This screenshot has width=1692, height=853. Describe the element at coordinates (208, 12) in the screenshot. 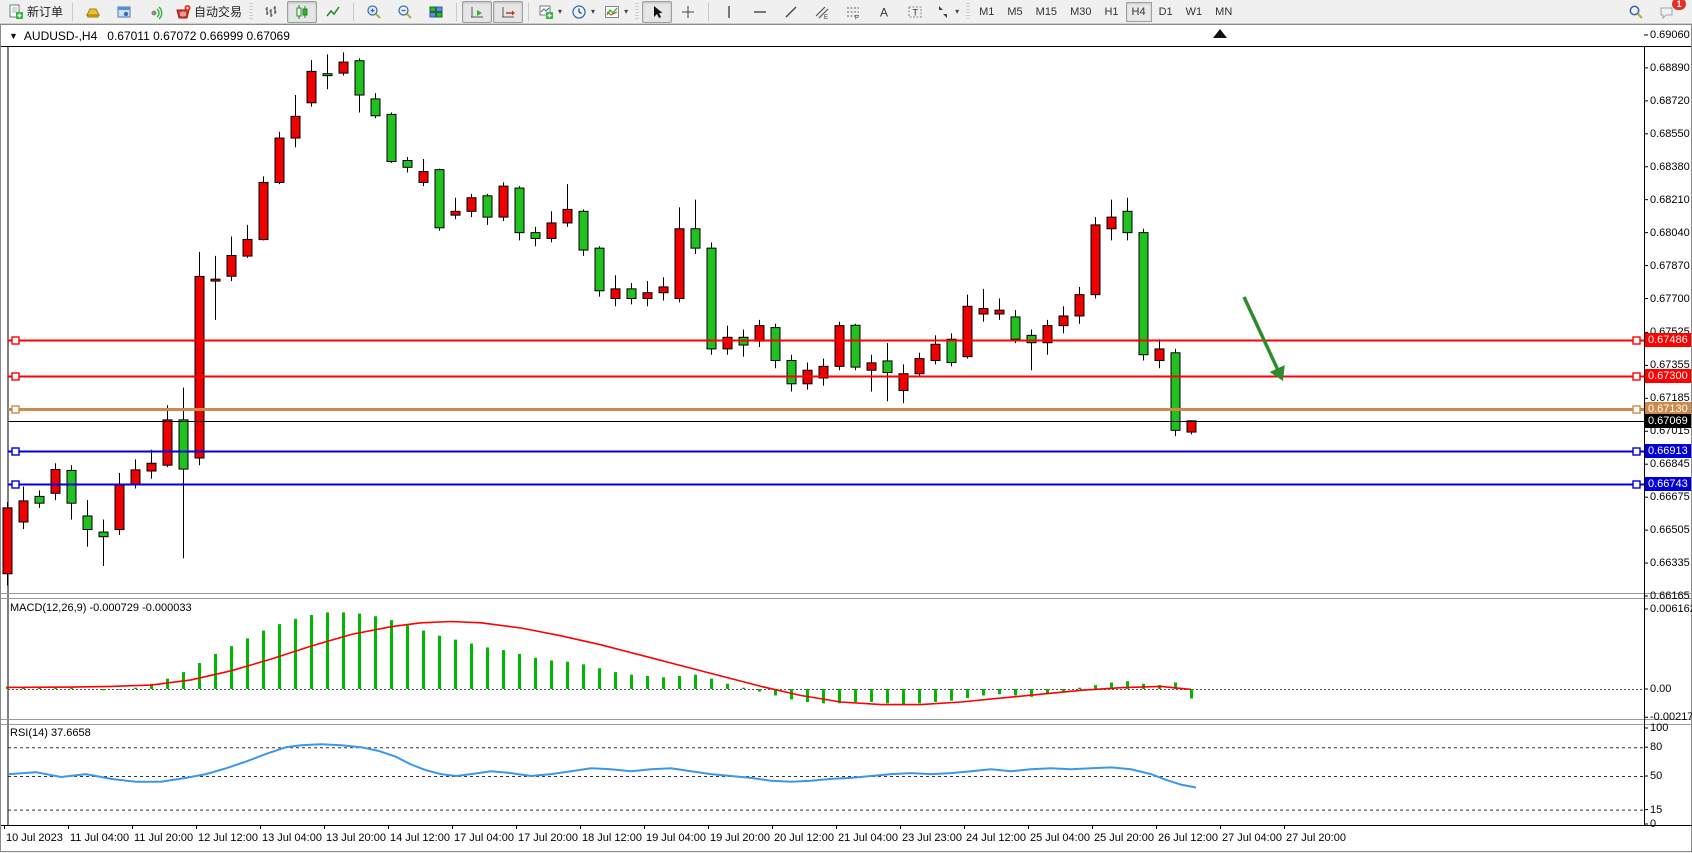

I see `auto-trading-button: 自动交易` at that location.